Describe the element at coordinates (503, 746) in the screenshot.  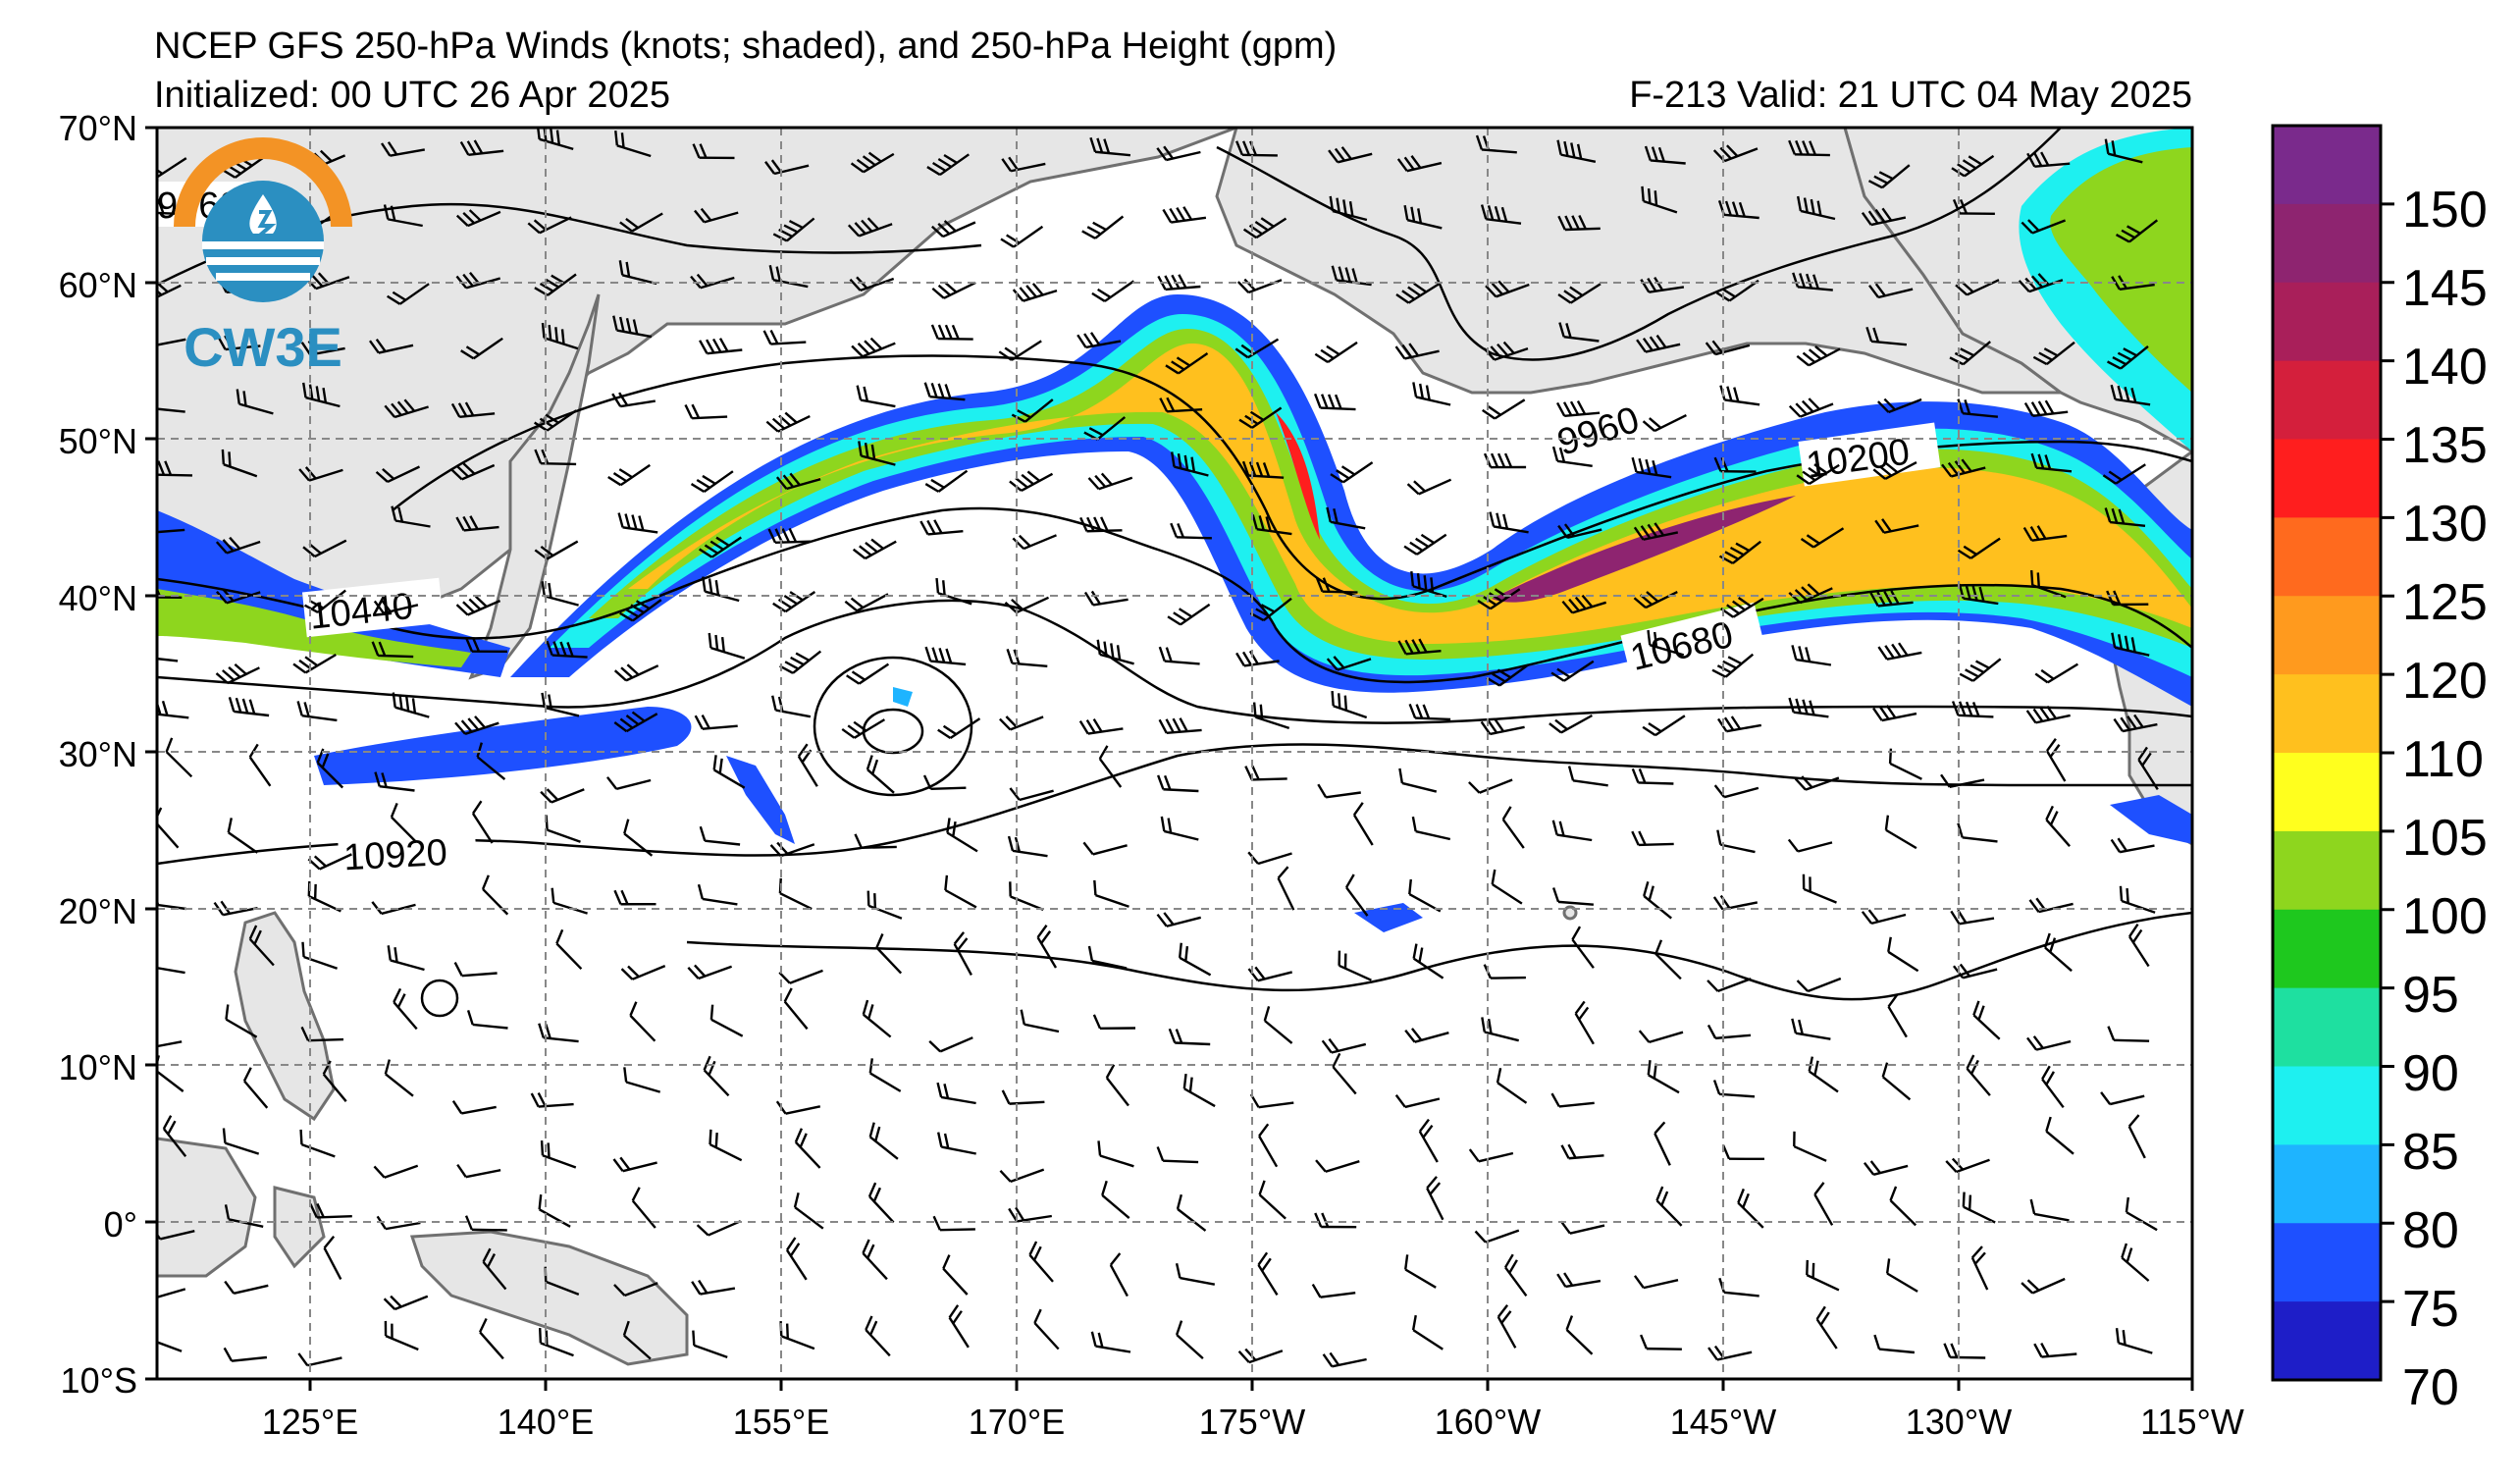
I see `jet-band-subtropical` at that location.